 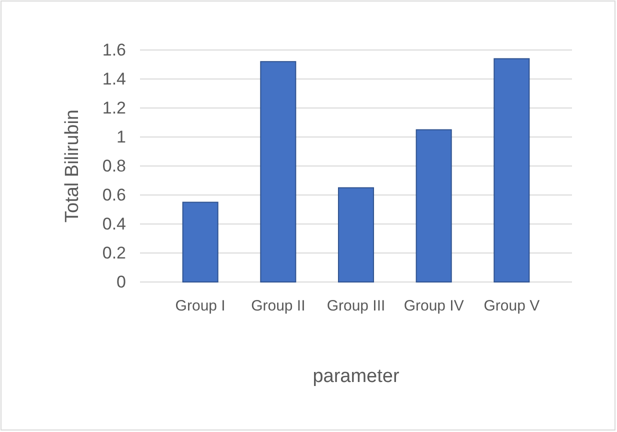 What do you see at coordinates (356, 306) in the screenshot?
I see `x-tick-label: Group III` at bounding box center [356, 306].